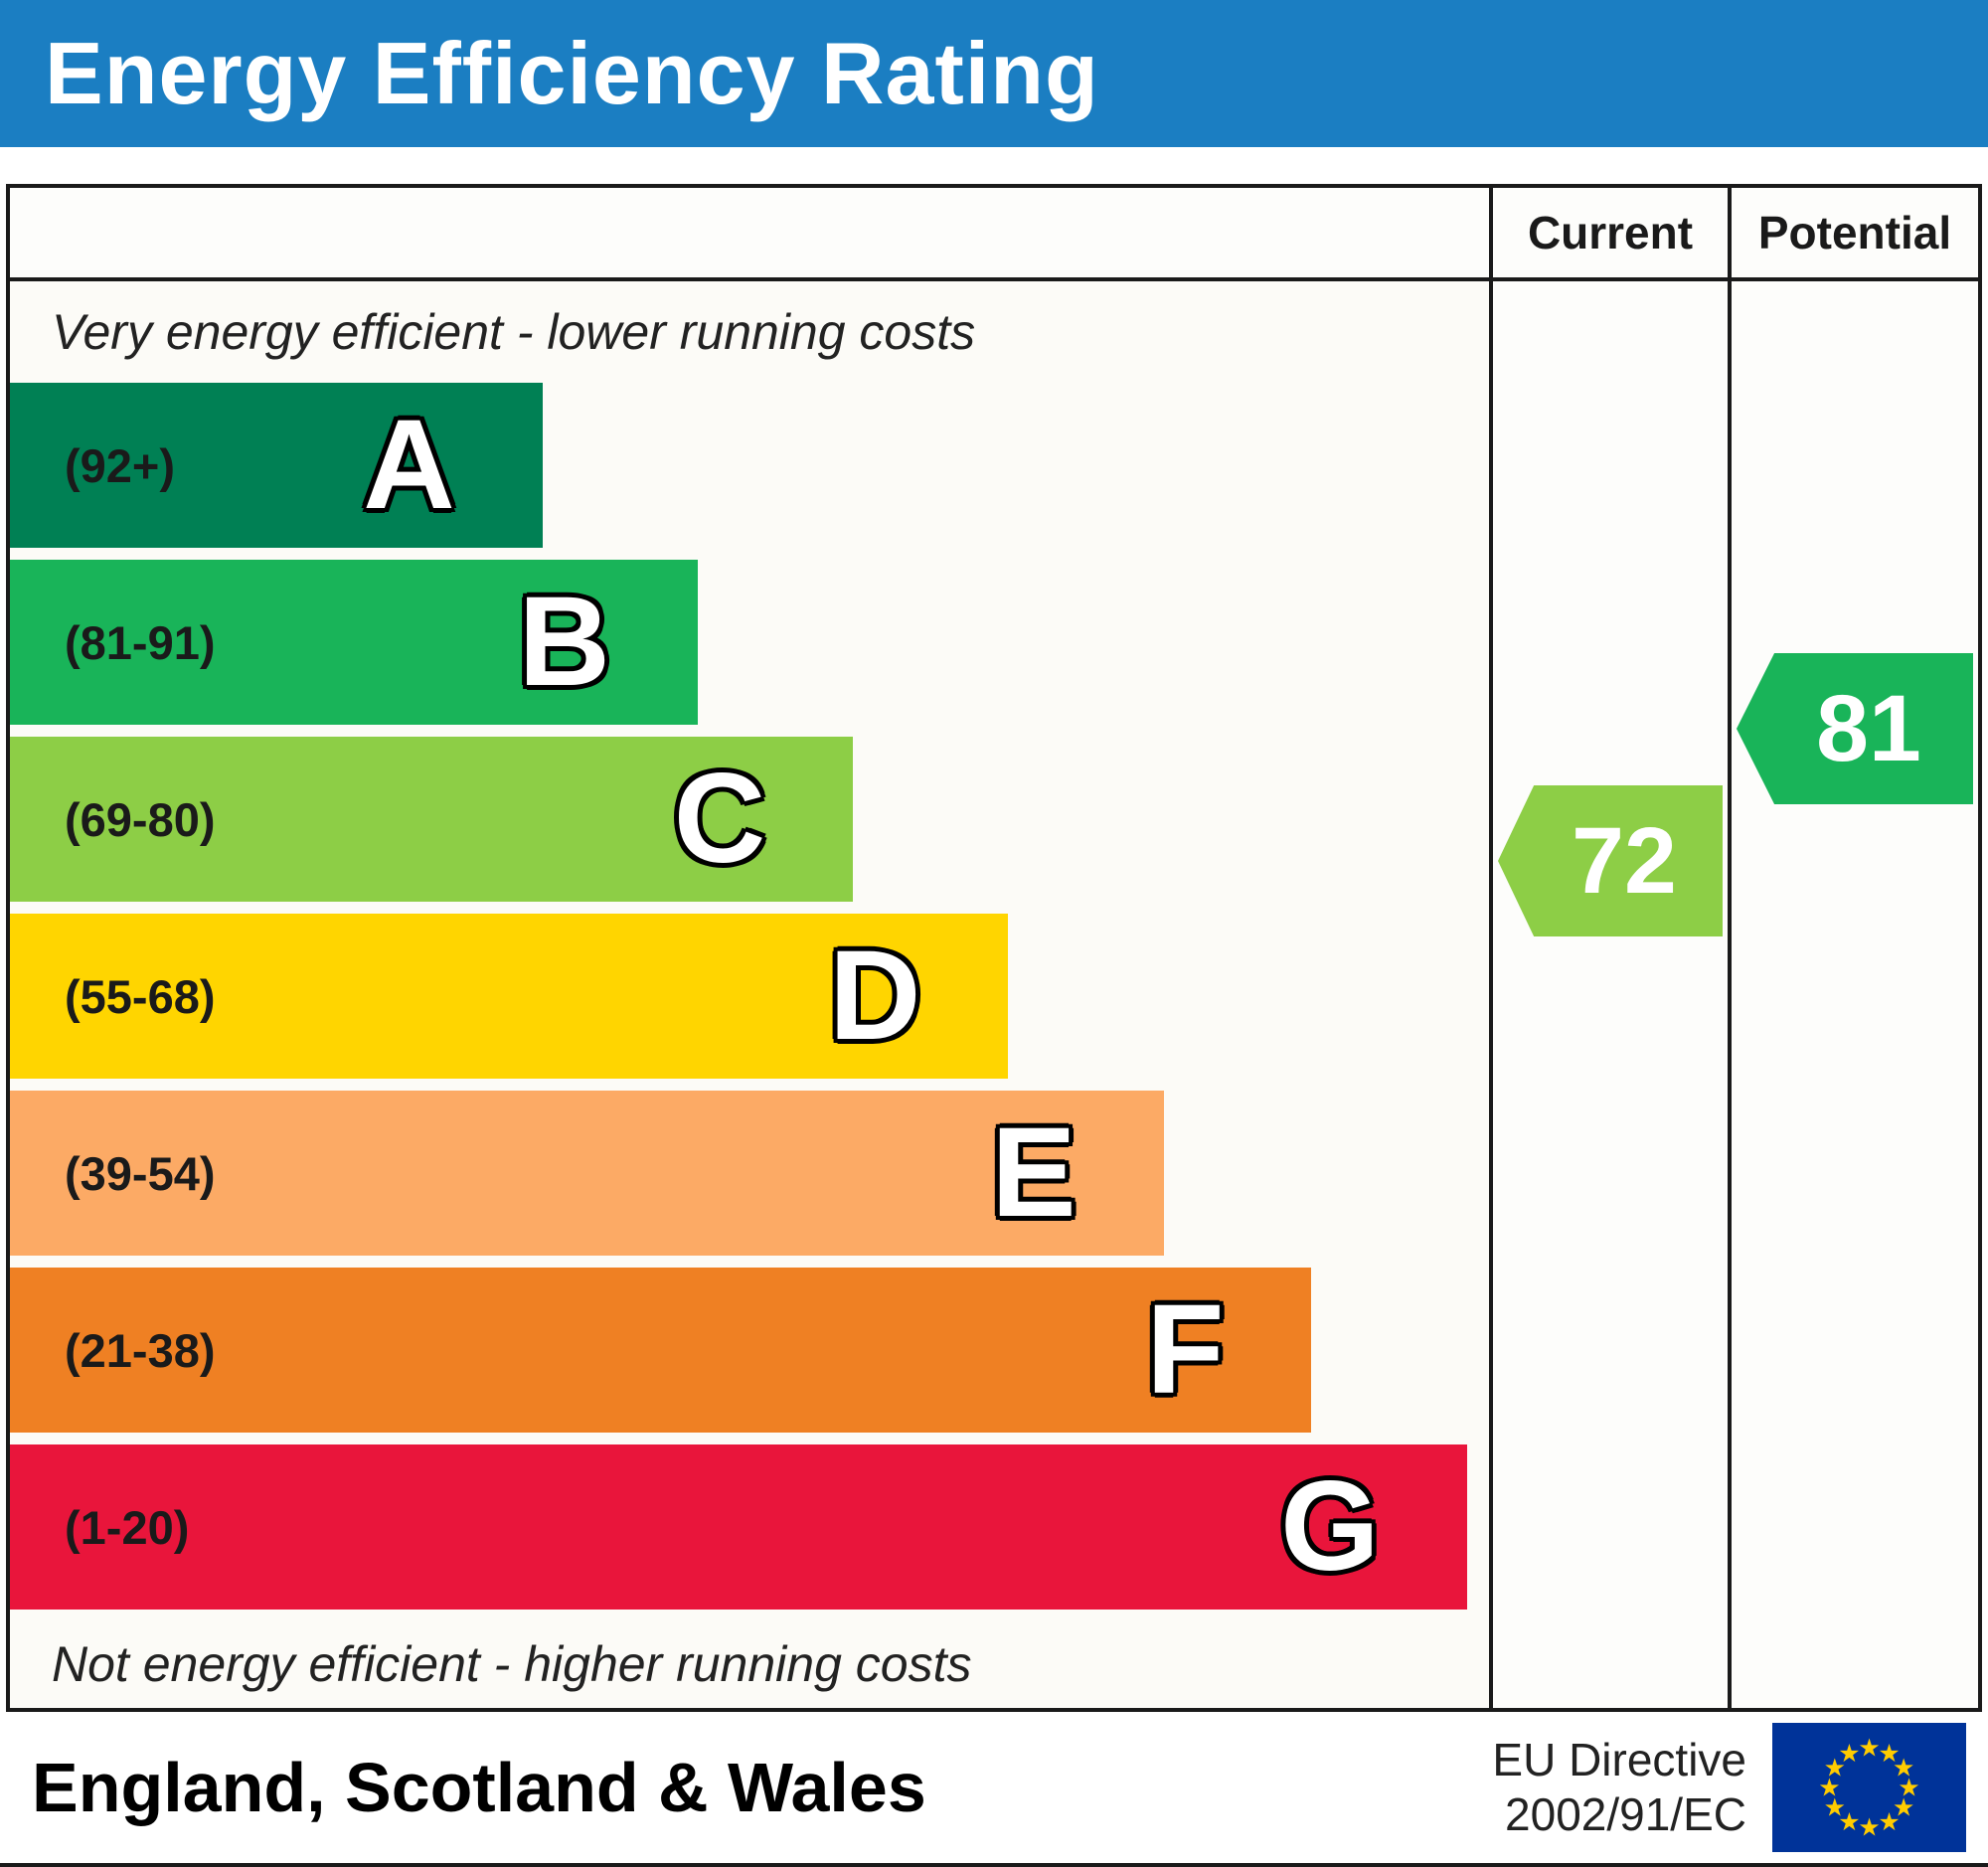 The height and width of the screenshot is (1867, 1988). I want to click on band-letter: E, so click(1034, 1173).